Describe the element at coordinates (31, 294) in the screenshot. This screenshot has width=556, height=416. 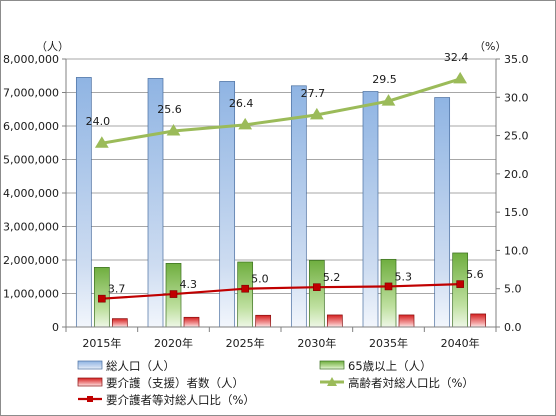
I see `left-axis-tick-label: 1,000,000` at that location.